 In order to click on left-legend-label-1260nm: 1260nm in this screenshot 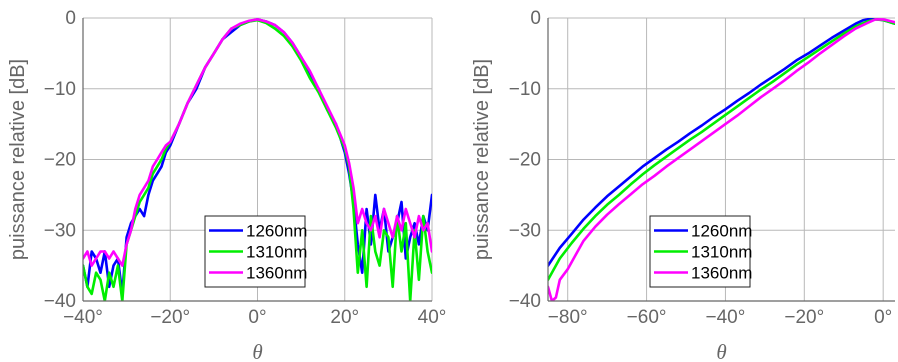, I will do `click(276, 231)`.